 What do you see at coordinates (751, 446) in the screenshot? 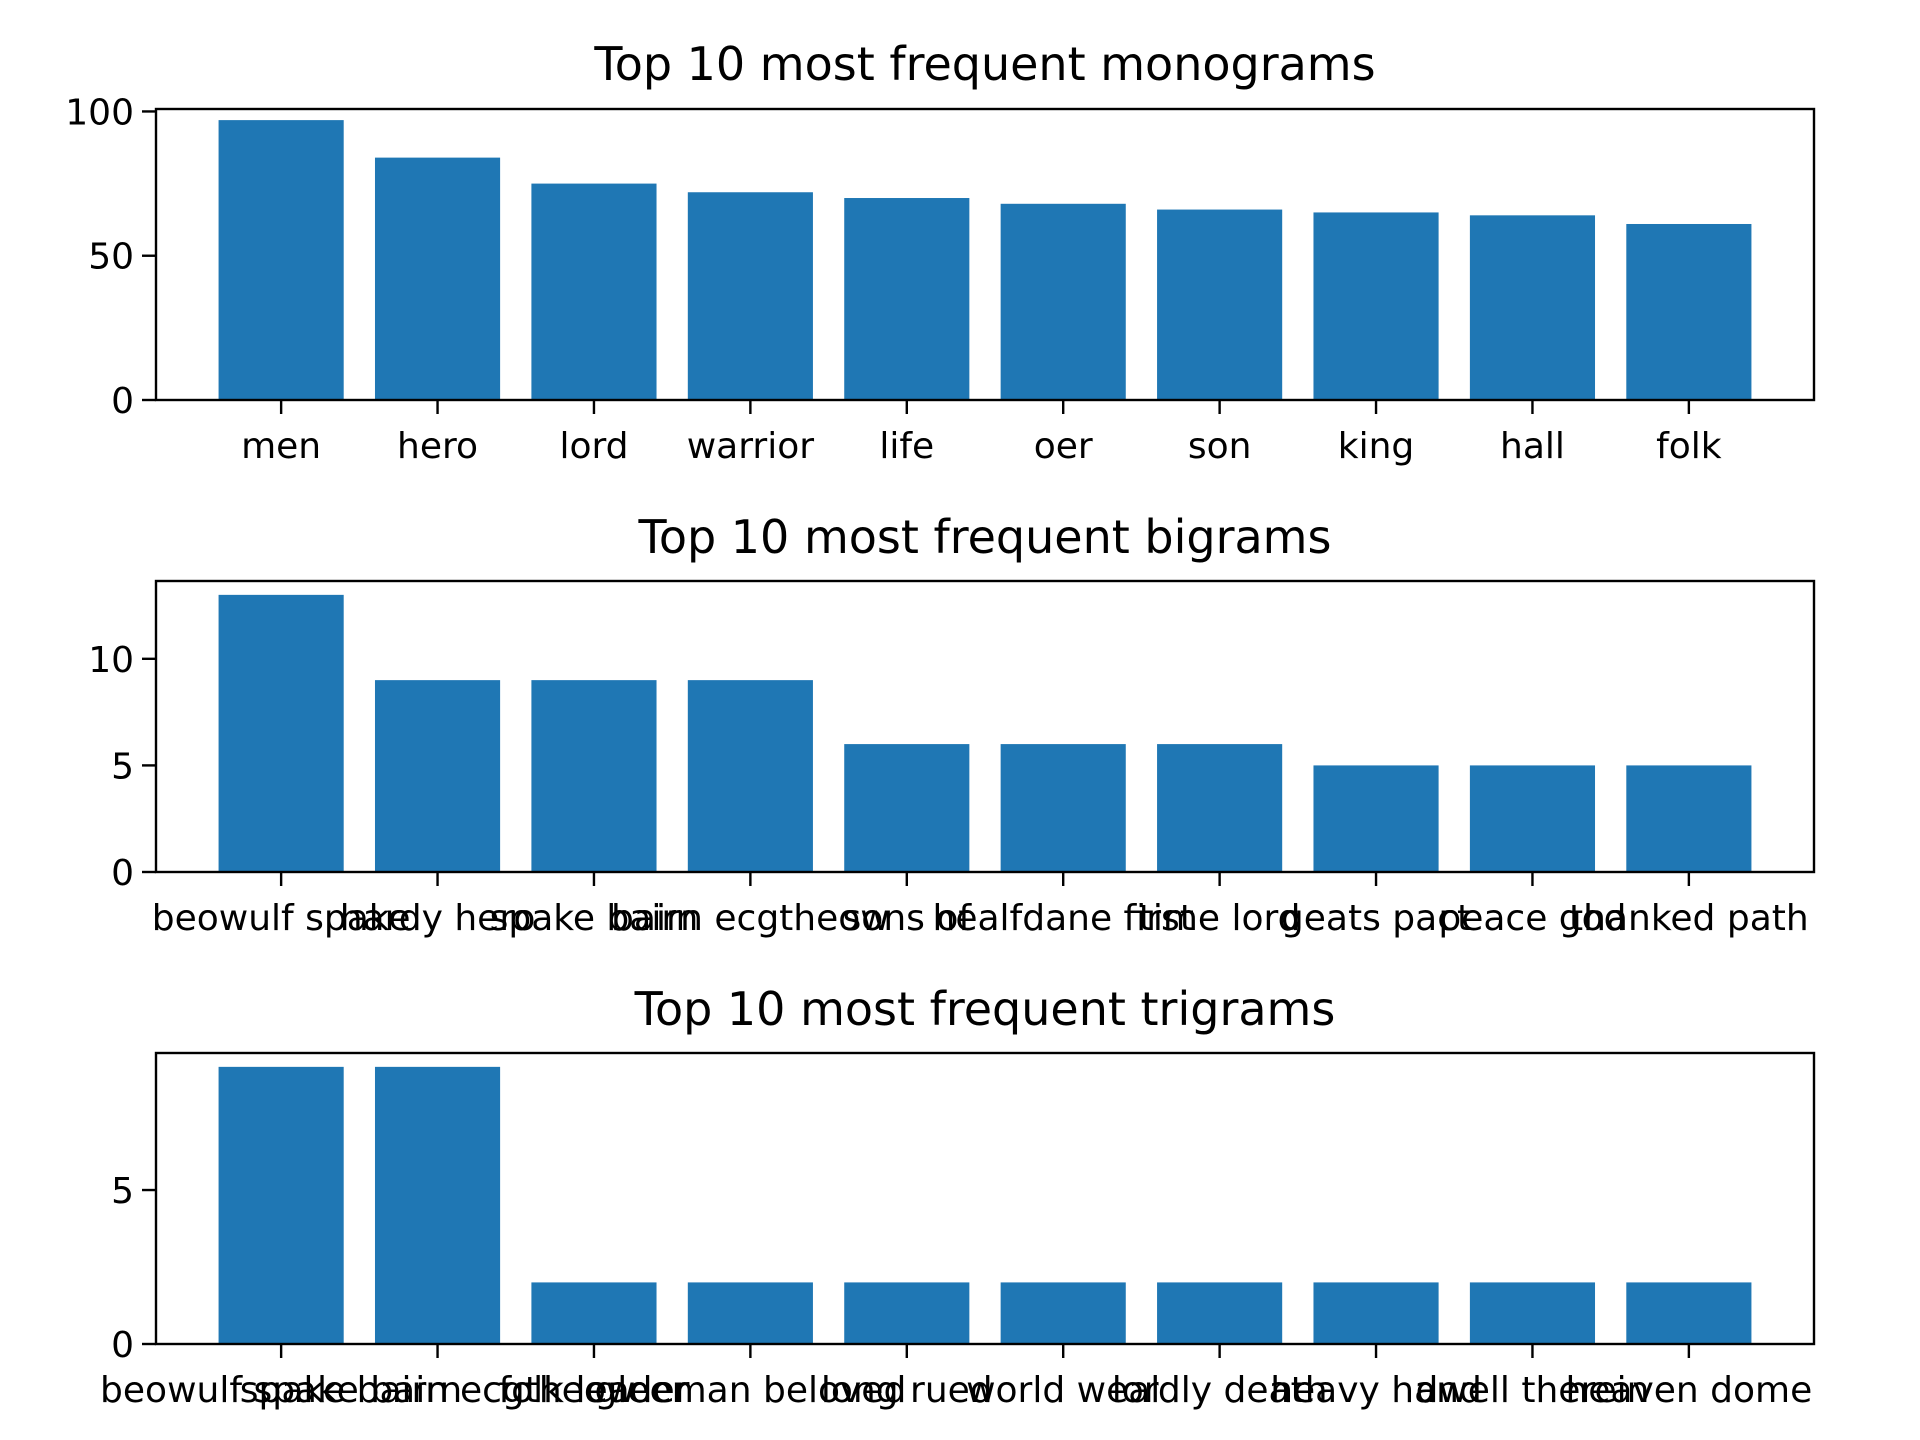
I see `x-tick-label: warrior` at bounding box center [751, 446].